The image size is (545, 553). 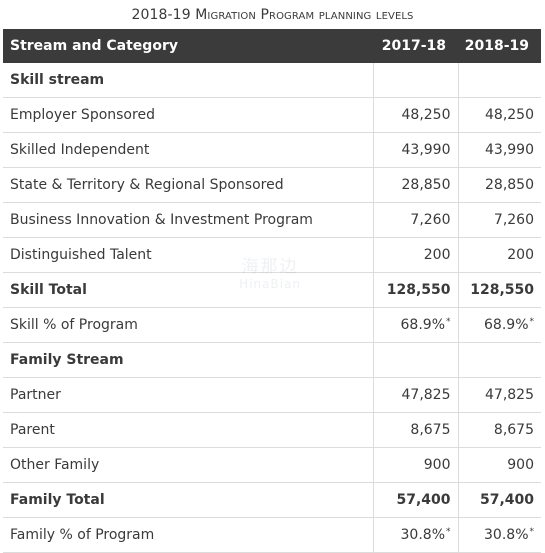 I want to click on cell-2017-18: 128,550, so click(x=415, y=290).